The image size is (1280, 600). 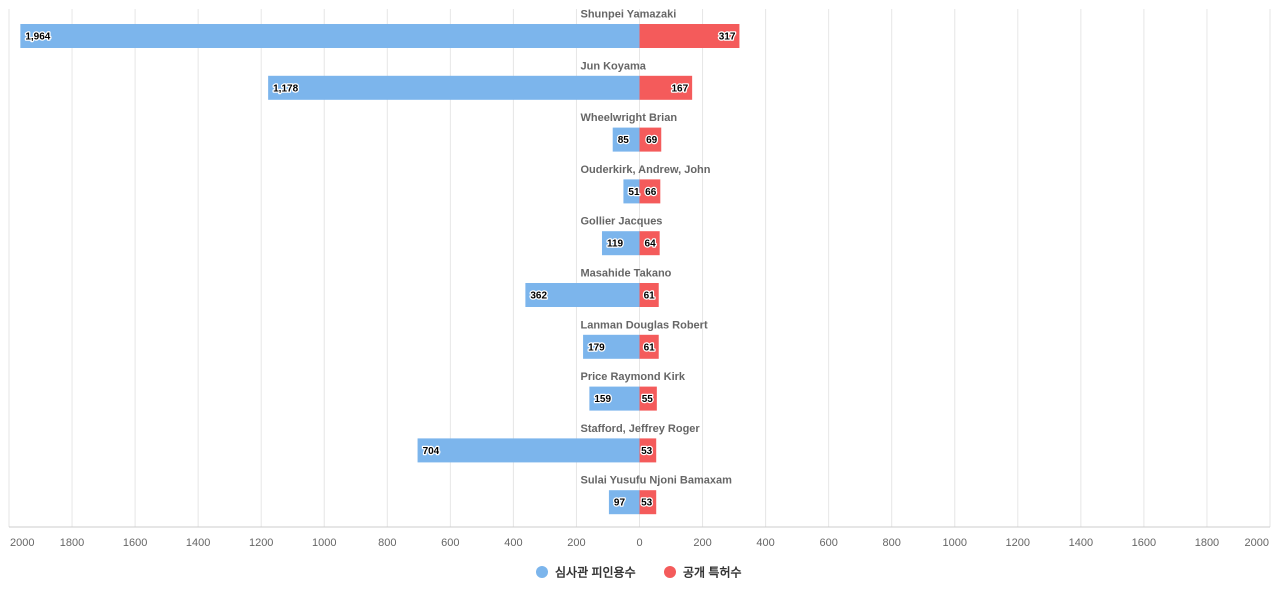 What do you see at coordinates (639, 572) in the screenshot?
I see `legend: 심사관 피인용수 공개 특허수` at bounding box center [639, 572].